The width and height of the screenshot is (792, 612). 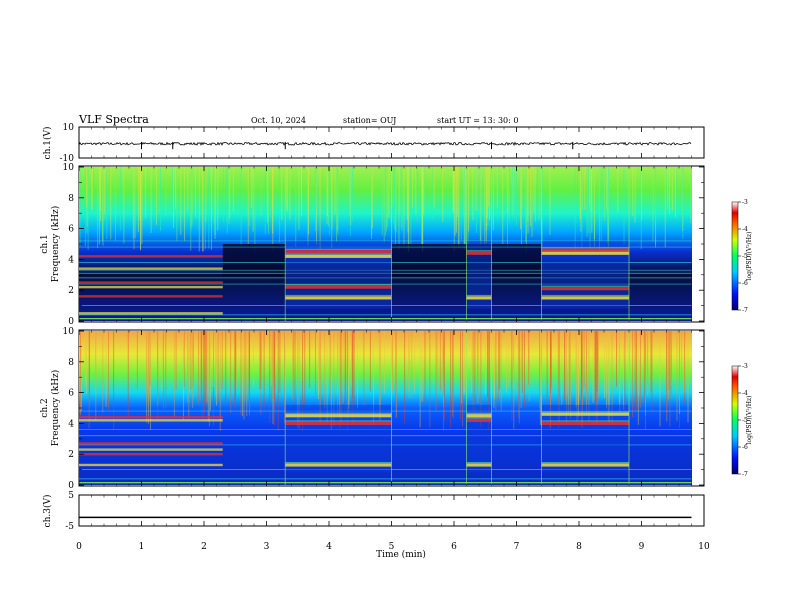 What do you see at coordinates (45, 243) in the screenshot?
I see `ch1-channel-label: ch.1` at bounding box center [45, 243].